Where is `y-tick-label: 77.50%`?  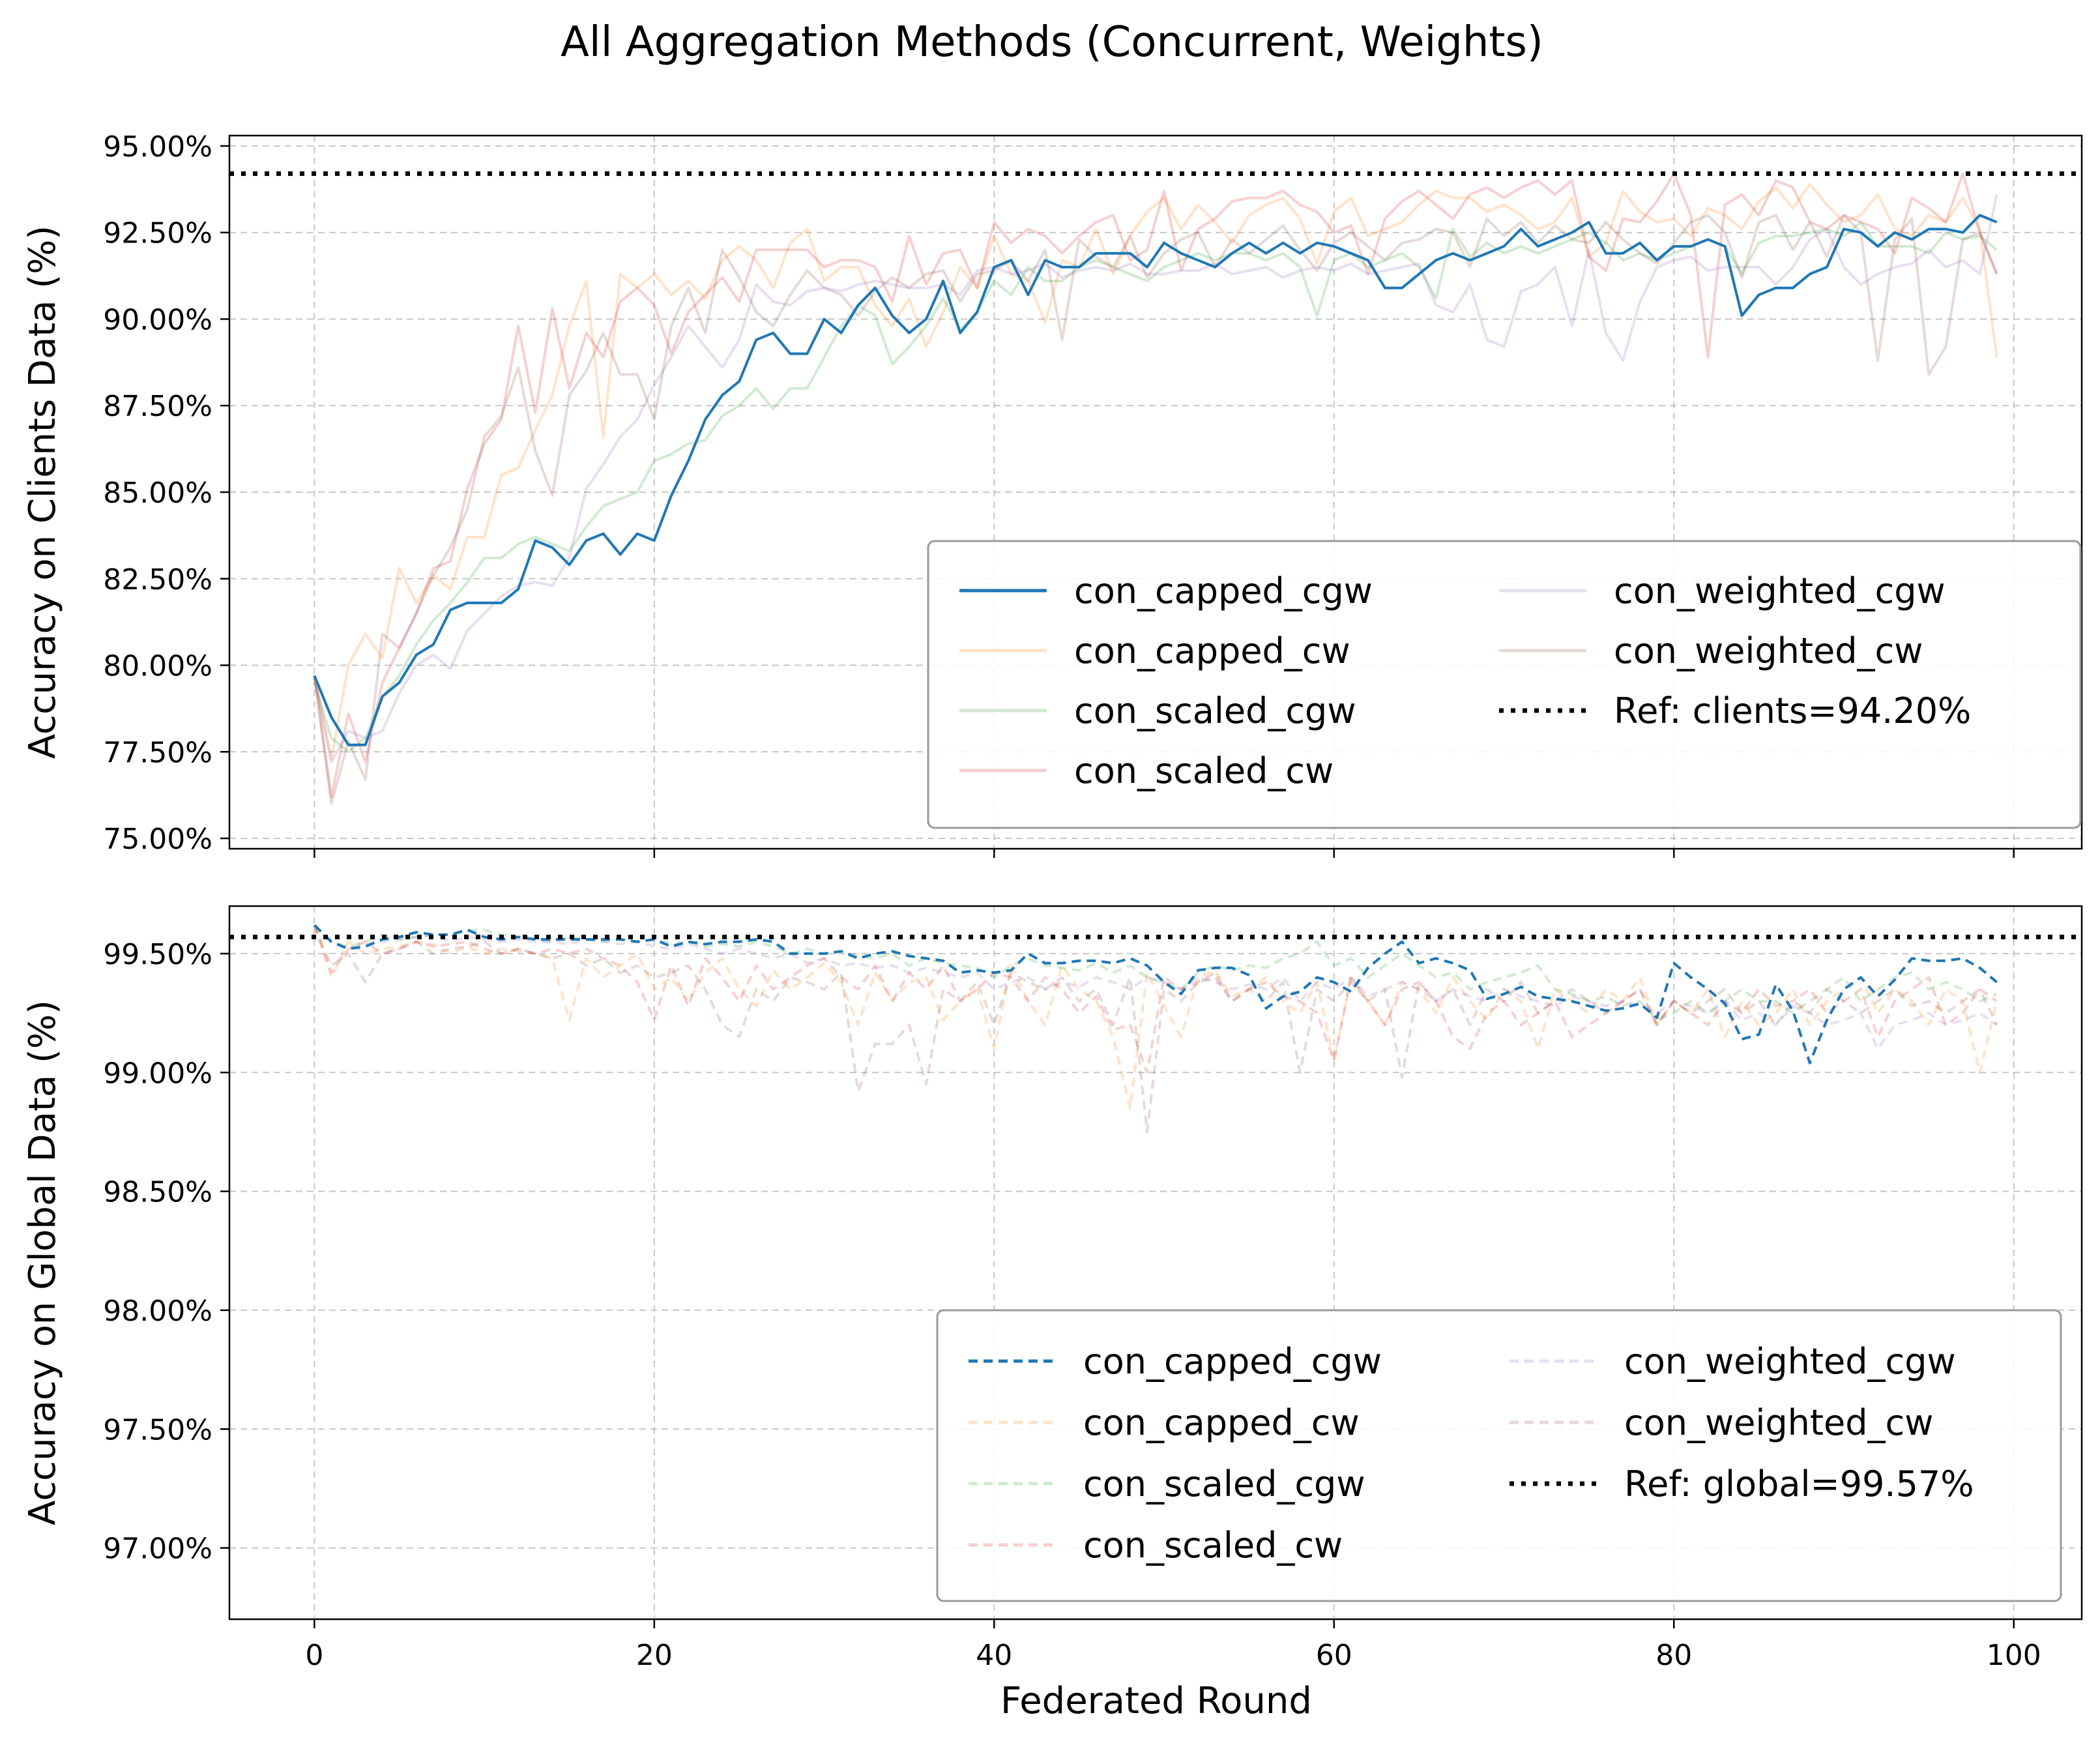
y-tick-label: 77.50% is located at coordinates (157, 752).